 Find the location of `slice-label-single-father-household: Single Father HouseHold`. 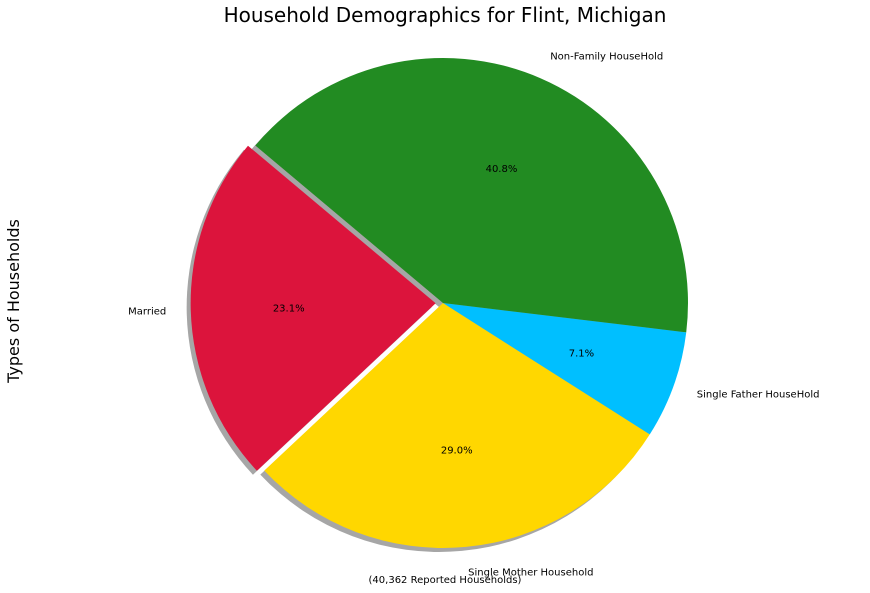

slice-label-single-father-household: Single Father HouseHold is located at coordinates (758, 395).